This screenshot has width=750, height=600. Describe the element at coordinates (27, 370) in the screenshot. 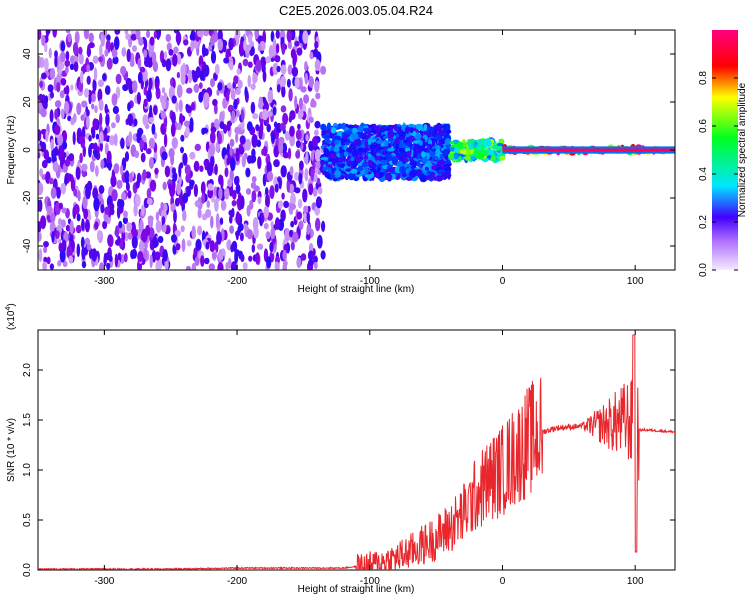

I see `snr-y-tick-label: 2.0` at that location.